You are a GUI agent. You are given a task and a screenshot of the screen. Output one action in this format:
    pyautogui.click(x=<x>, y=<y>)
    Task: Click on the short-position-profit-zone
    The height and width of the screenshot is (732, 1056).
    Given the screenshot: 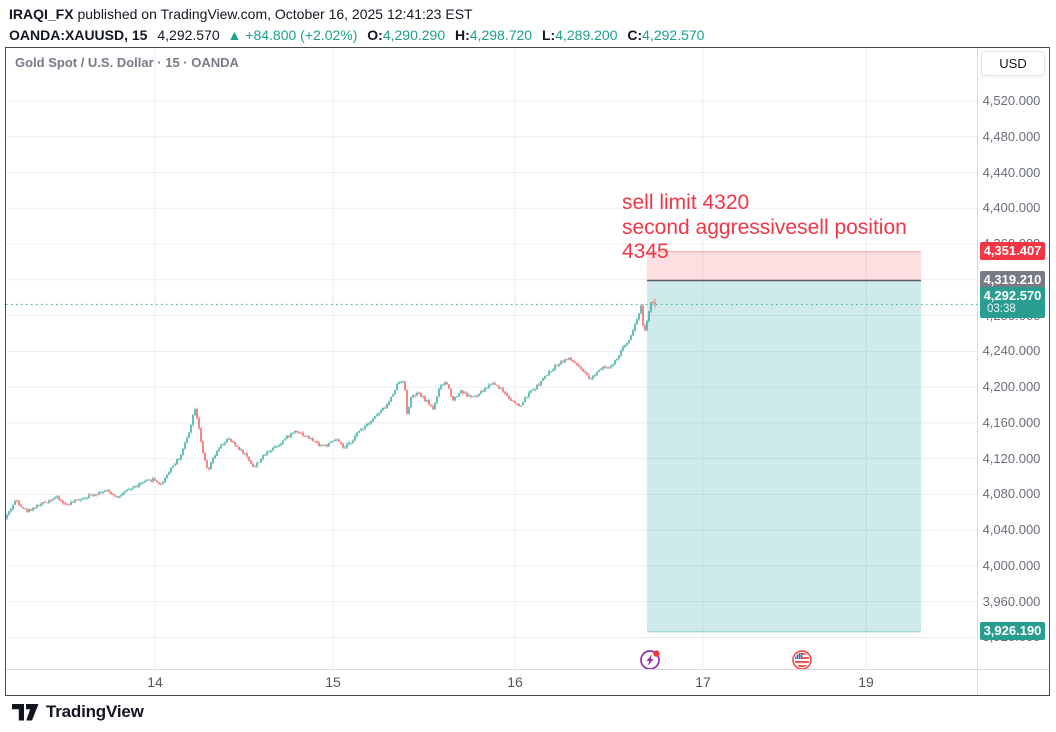 What is the action you would take?
    pyautogui.click(x=784, y=456)
    